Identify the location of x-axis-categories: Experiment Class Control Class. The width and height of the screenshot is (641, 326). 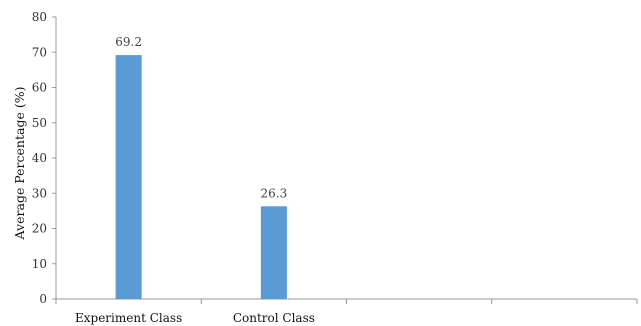
(195, 318).